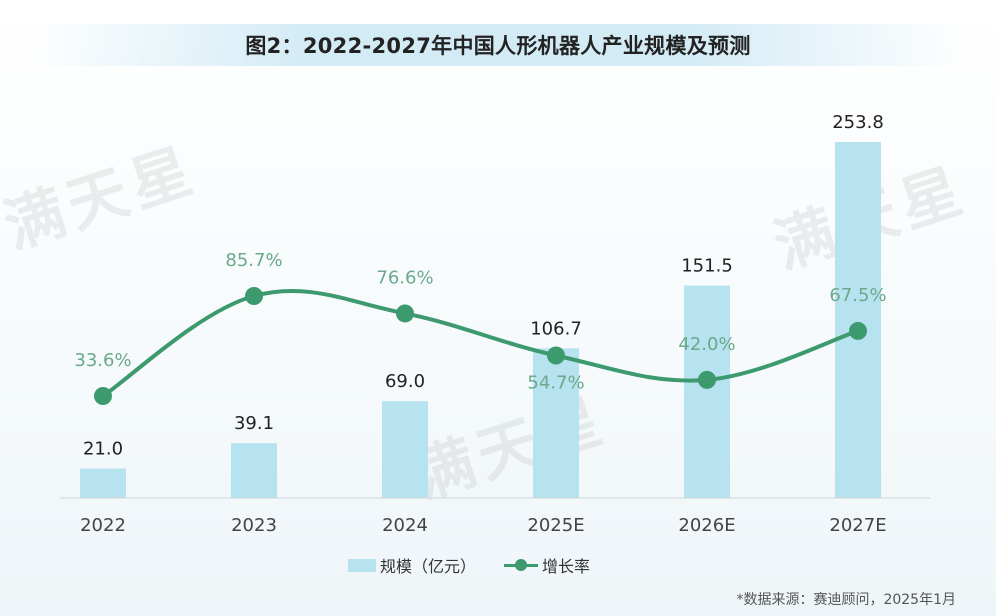  I want to click on rate-label: 33.6%, so click(102, 360).